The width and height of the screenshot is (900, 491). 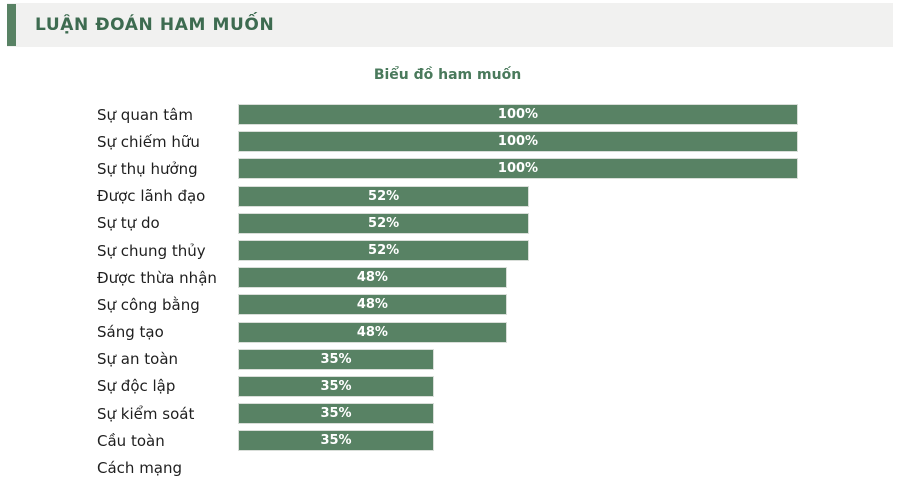 I want to click on chart-row: Sự chung thủy 52%, so click(x=447, y=250).